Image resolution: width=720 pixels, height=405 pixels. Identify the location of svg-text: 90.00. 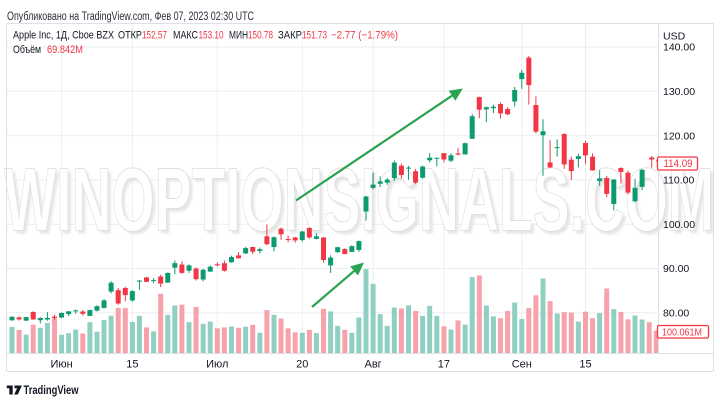
(676, 269).